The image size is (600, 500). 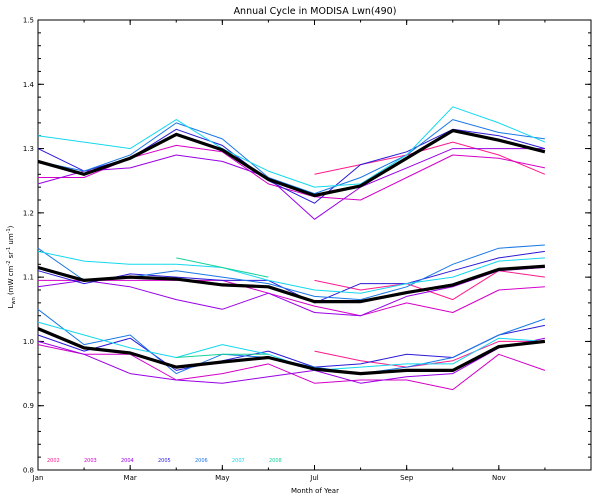 I want to click on legend: 2002 2003 2004 2005 2006 2007 2008, so click(x=164, y=461).